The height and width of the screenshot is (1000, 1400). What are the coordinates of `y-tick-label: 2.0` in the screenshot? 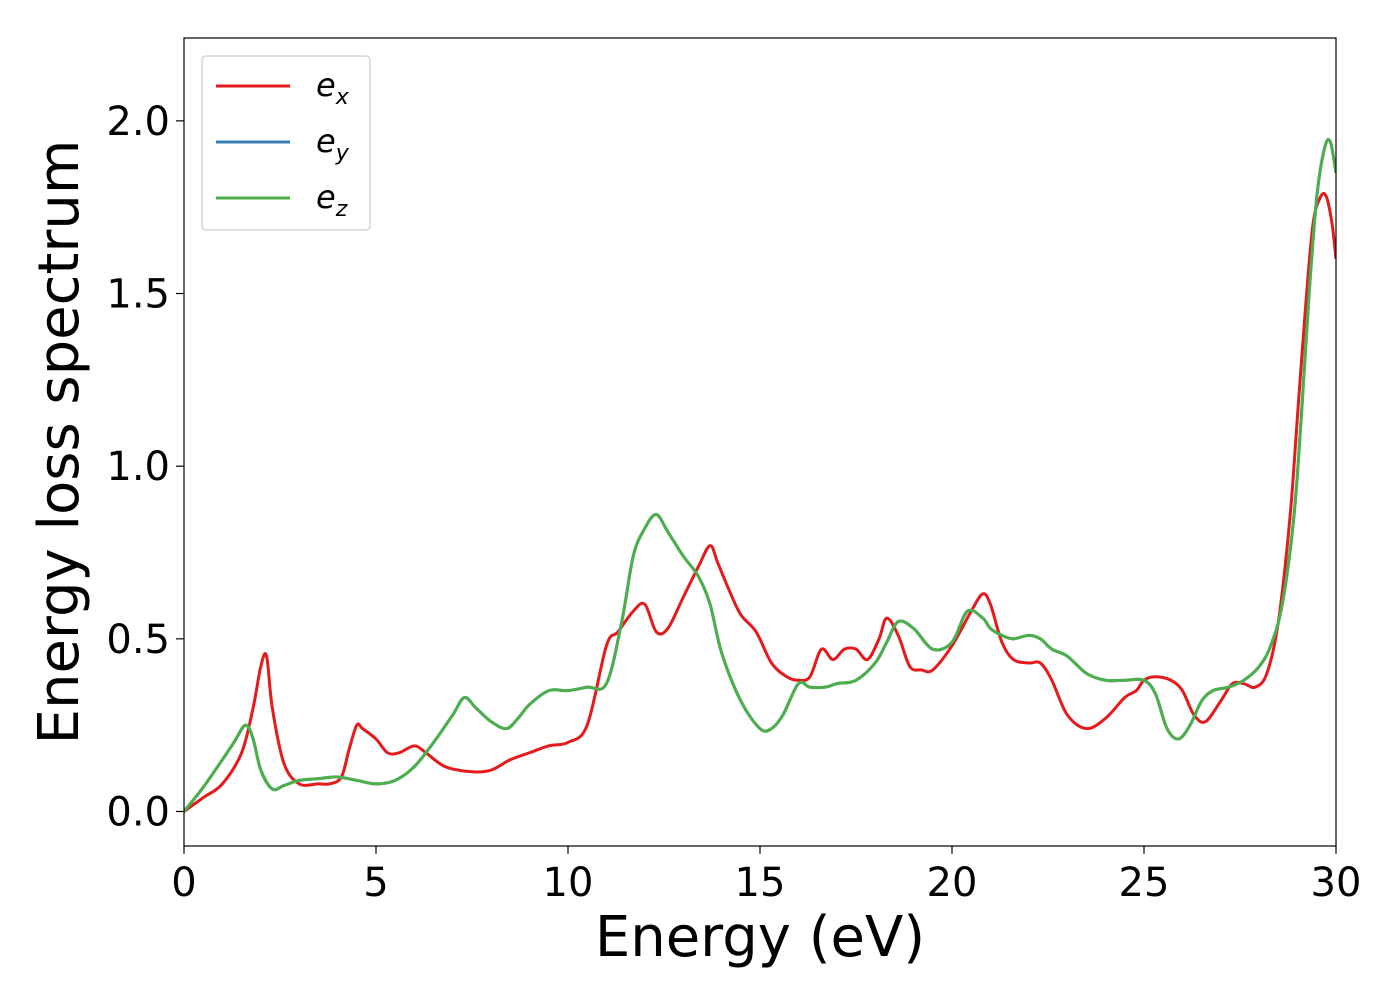 It's located at (138, 122).